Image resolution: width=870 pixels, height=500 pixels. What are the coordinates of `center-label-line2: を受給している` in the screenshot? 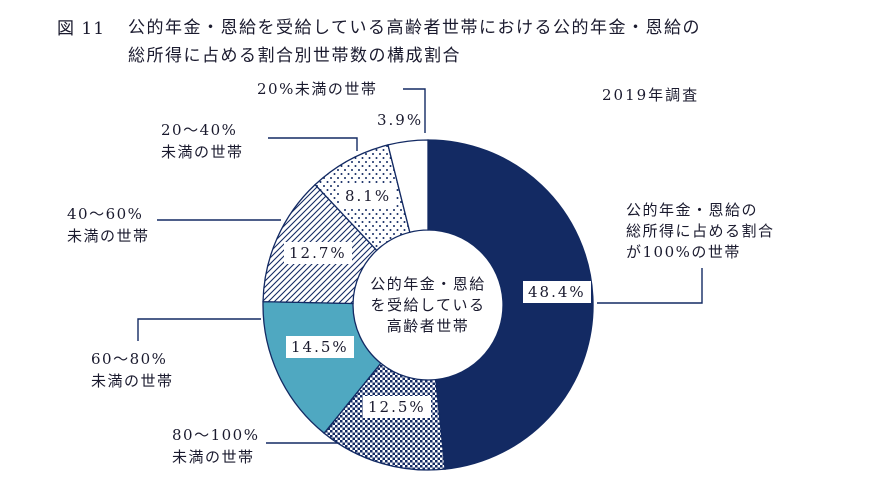 It's located at (428, 305).